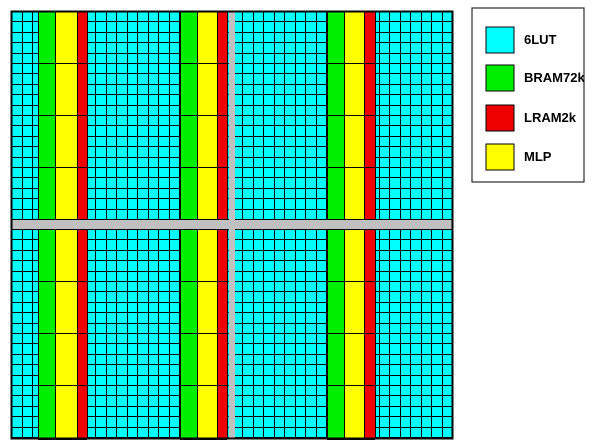 Image resolution: width=601 pixels, height=446 pixels. What do you see at coordinates (550, 117) in the screenshot?
I see `legend-label-lram2k: LRAM2k` at bounding box center [550, 117].